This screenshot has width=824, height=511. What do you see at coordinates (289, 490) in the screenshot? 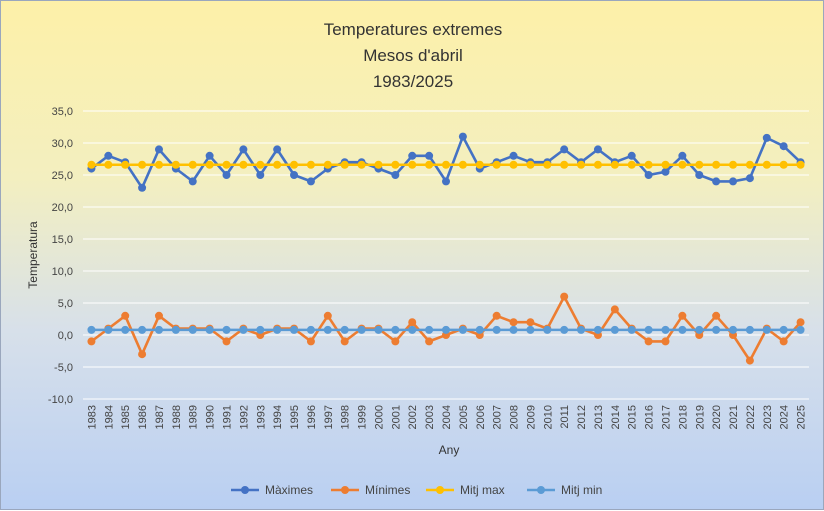
I see `legend-label: Màximes` at bounding box center [289, 490].